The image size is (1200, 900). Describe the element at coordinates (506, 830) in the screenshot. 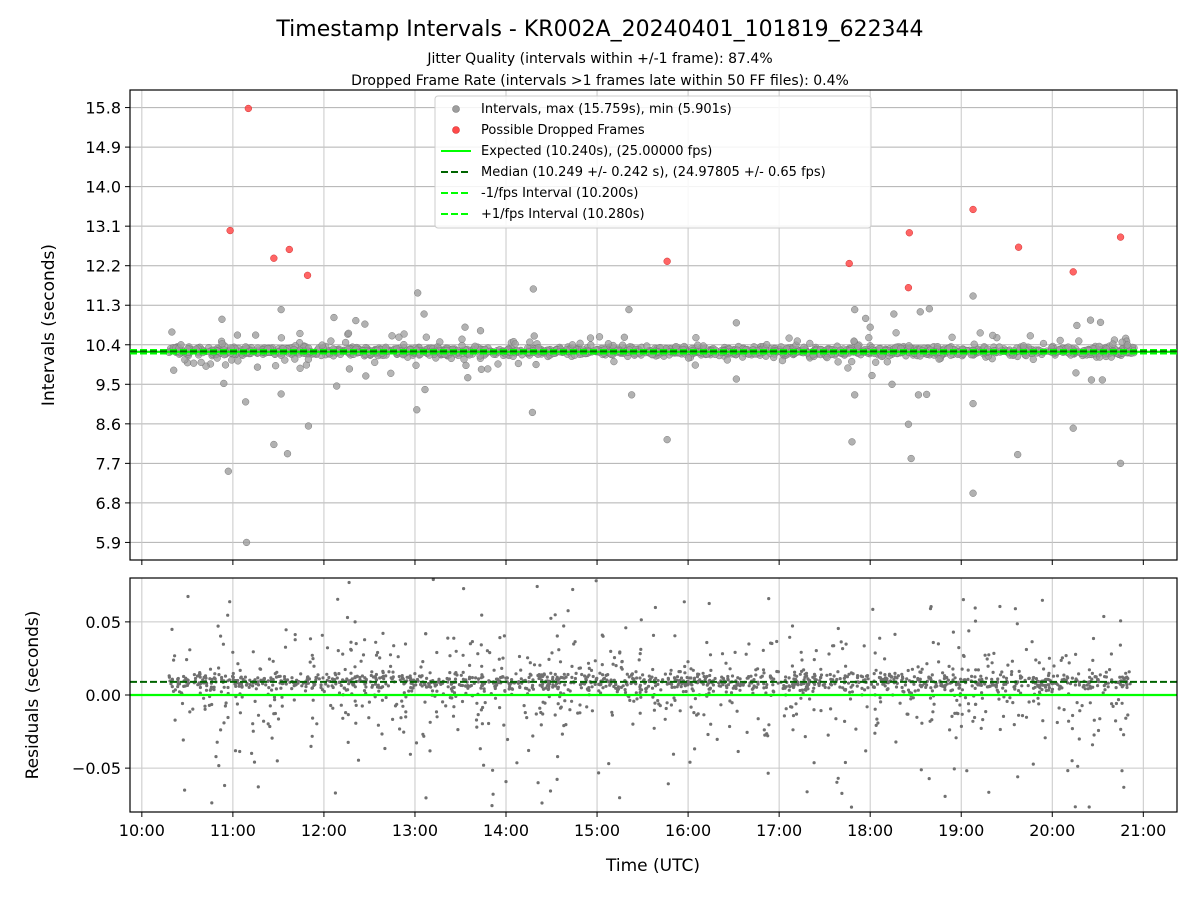

I see `residuals-x-tick-label: 14:00` at that location.